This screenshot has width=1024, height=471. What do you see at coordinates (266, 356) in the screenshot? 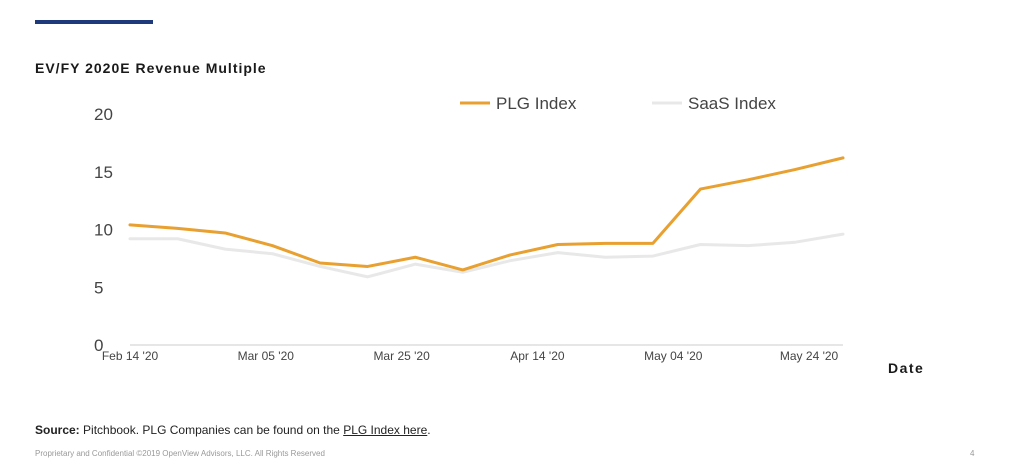
I see `x-tick-label: Mar 05 '20` at bounding box center [266, 356].